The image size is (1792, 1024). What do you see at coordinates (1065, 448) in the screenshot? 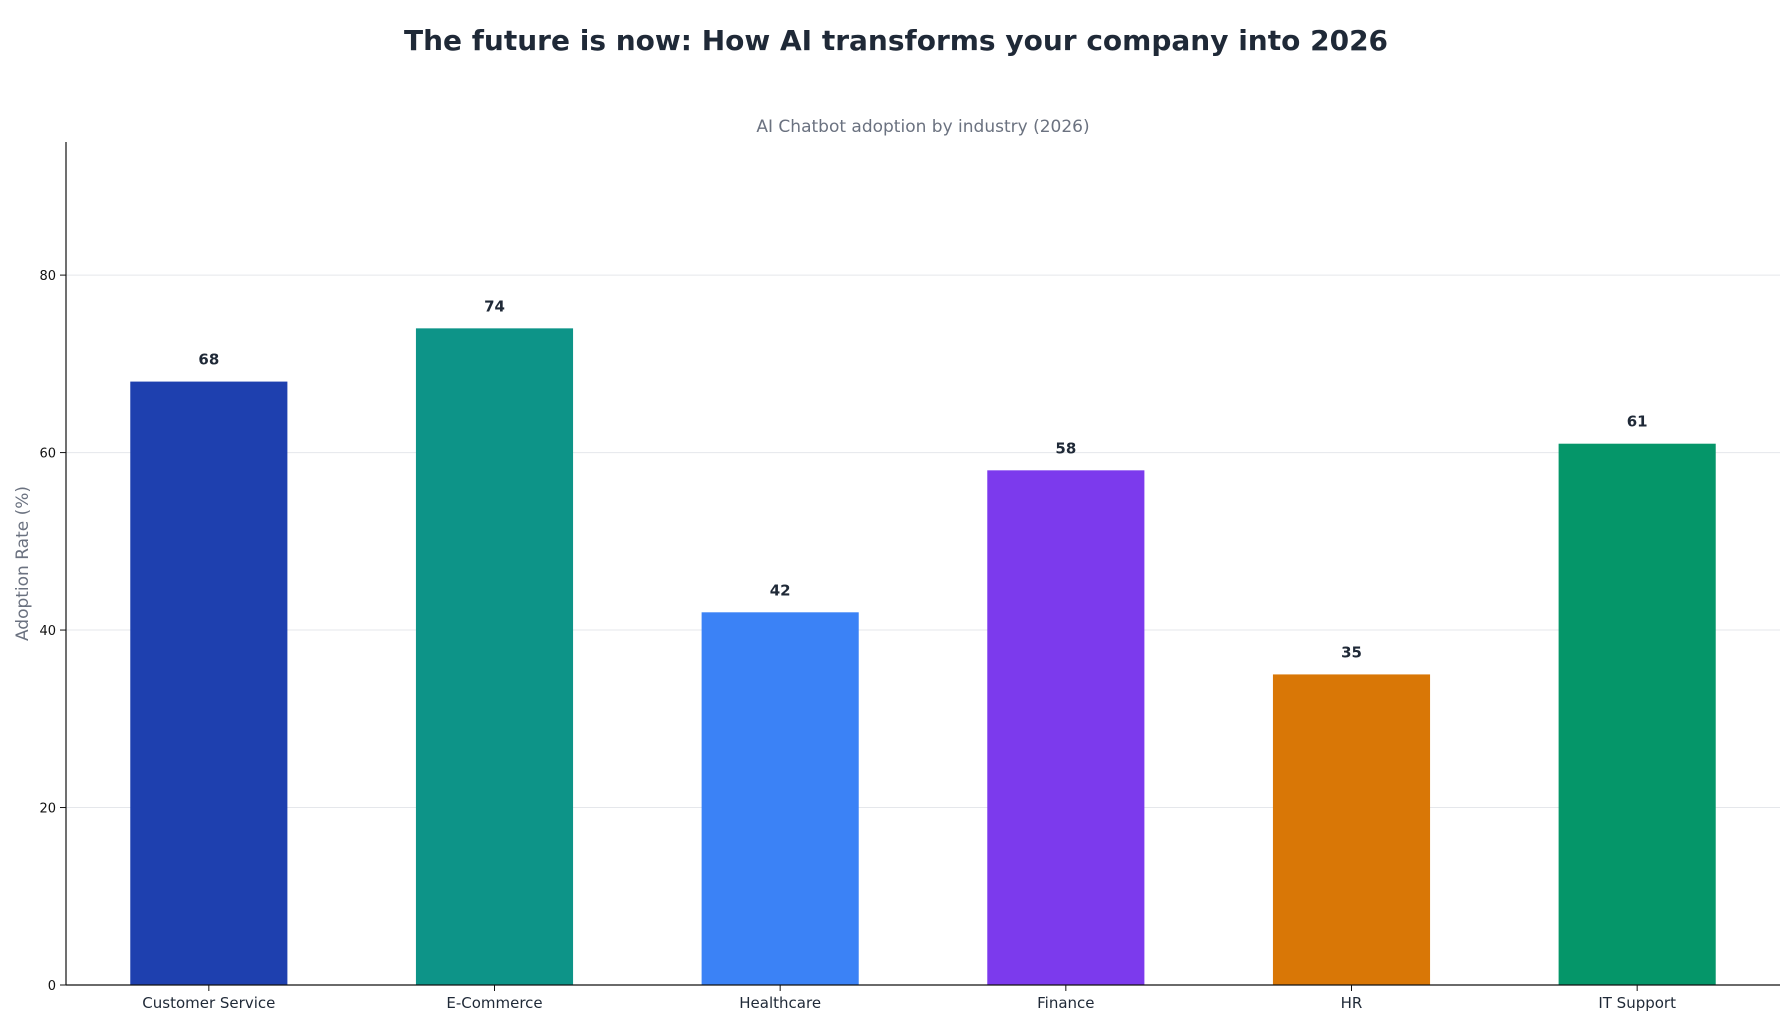
I see `bar-value-label: 58` at bounding box center [1065, 448].